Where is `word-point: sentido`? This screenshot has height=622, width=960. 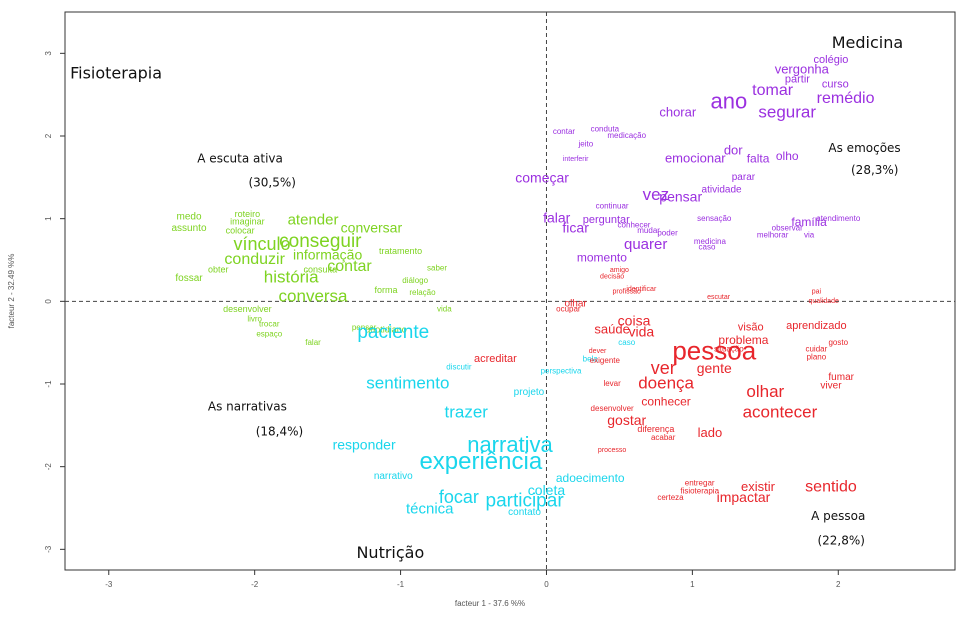
word-point: sentido is located at coordinates (831, 487).